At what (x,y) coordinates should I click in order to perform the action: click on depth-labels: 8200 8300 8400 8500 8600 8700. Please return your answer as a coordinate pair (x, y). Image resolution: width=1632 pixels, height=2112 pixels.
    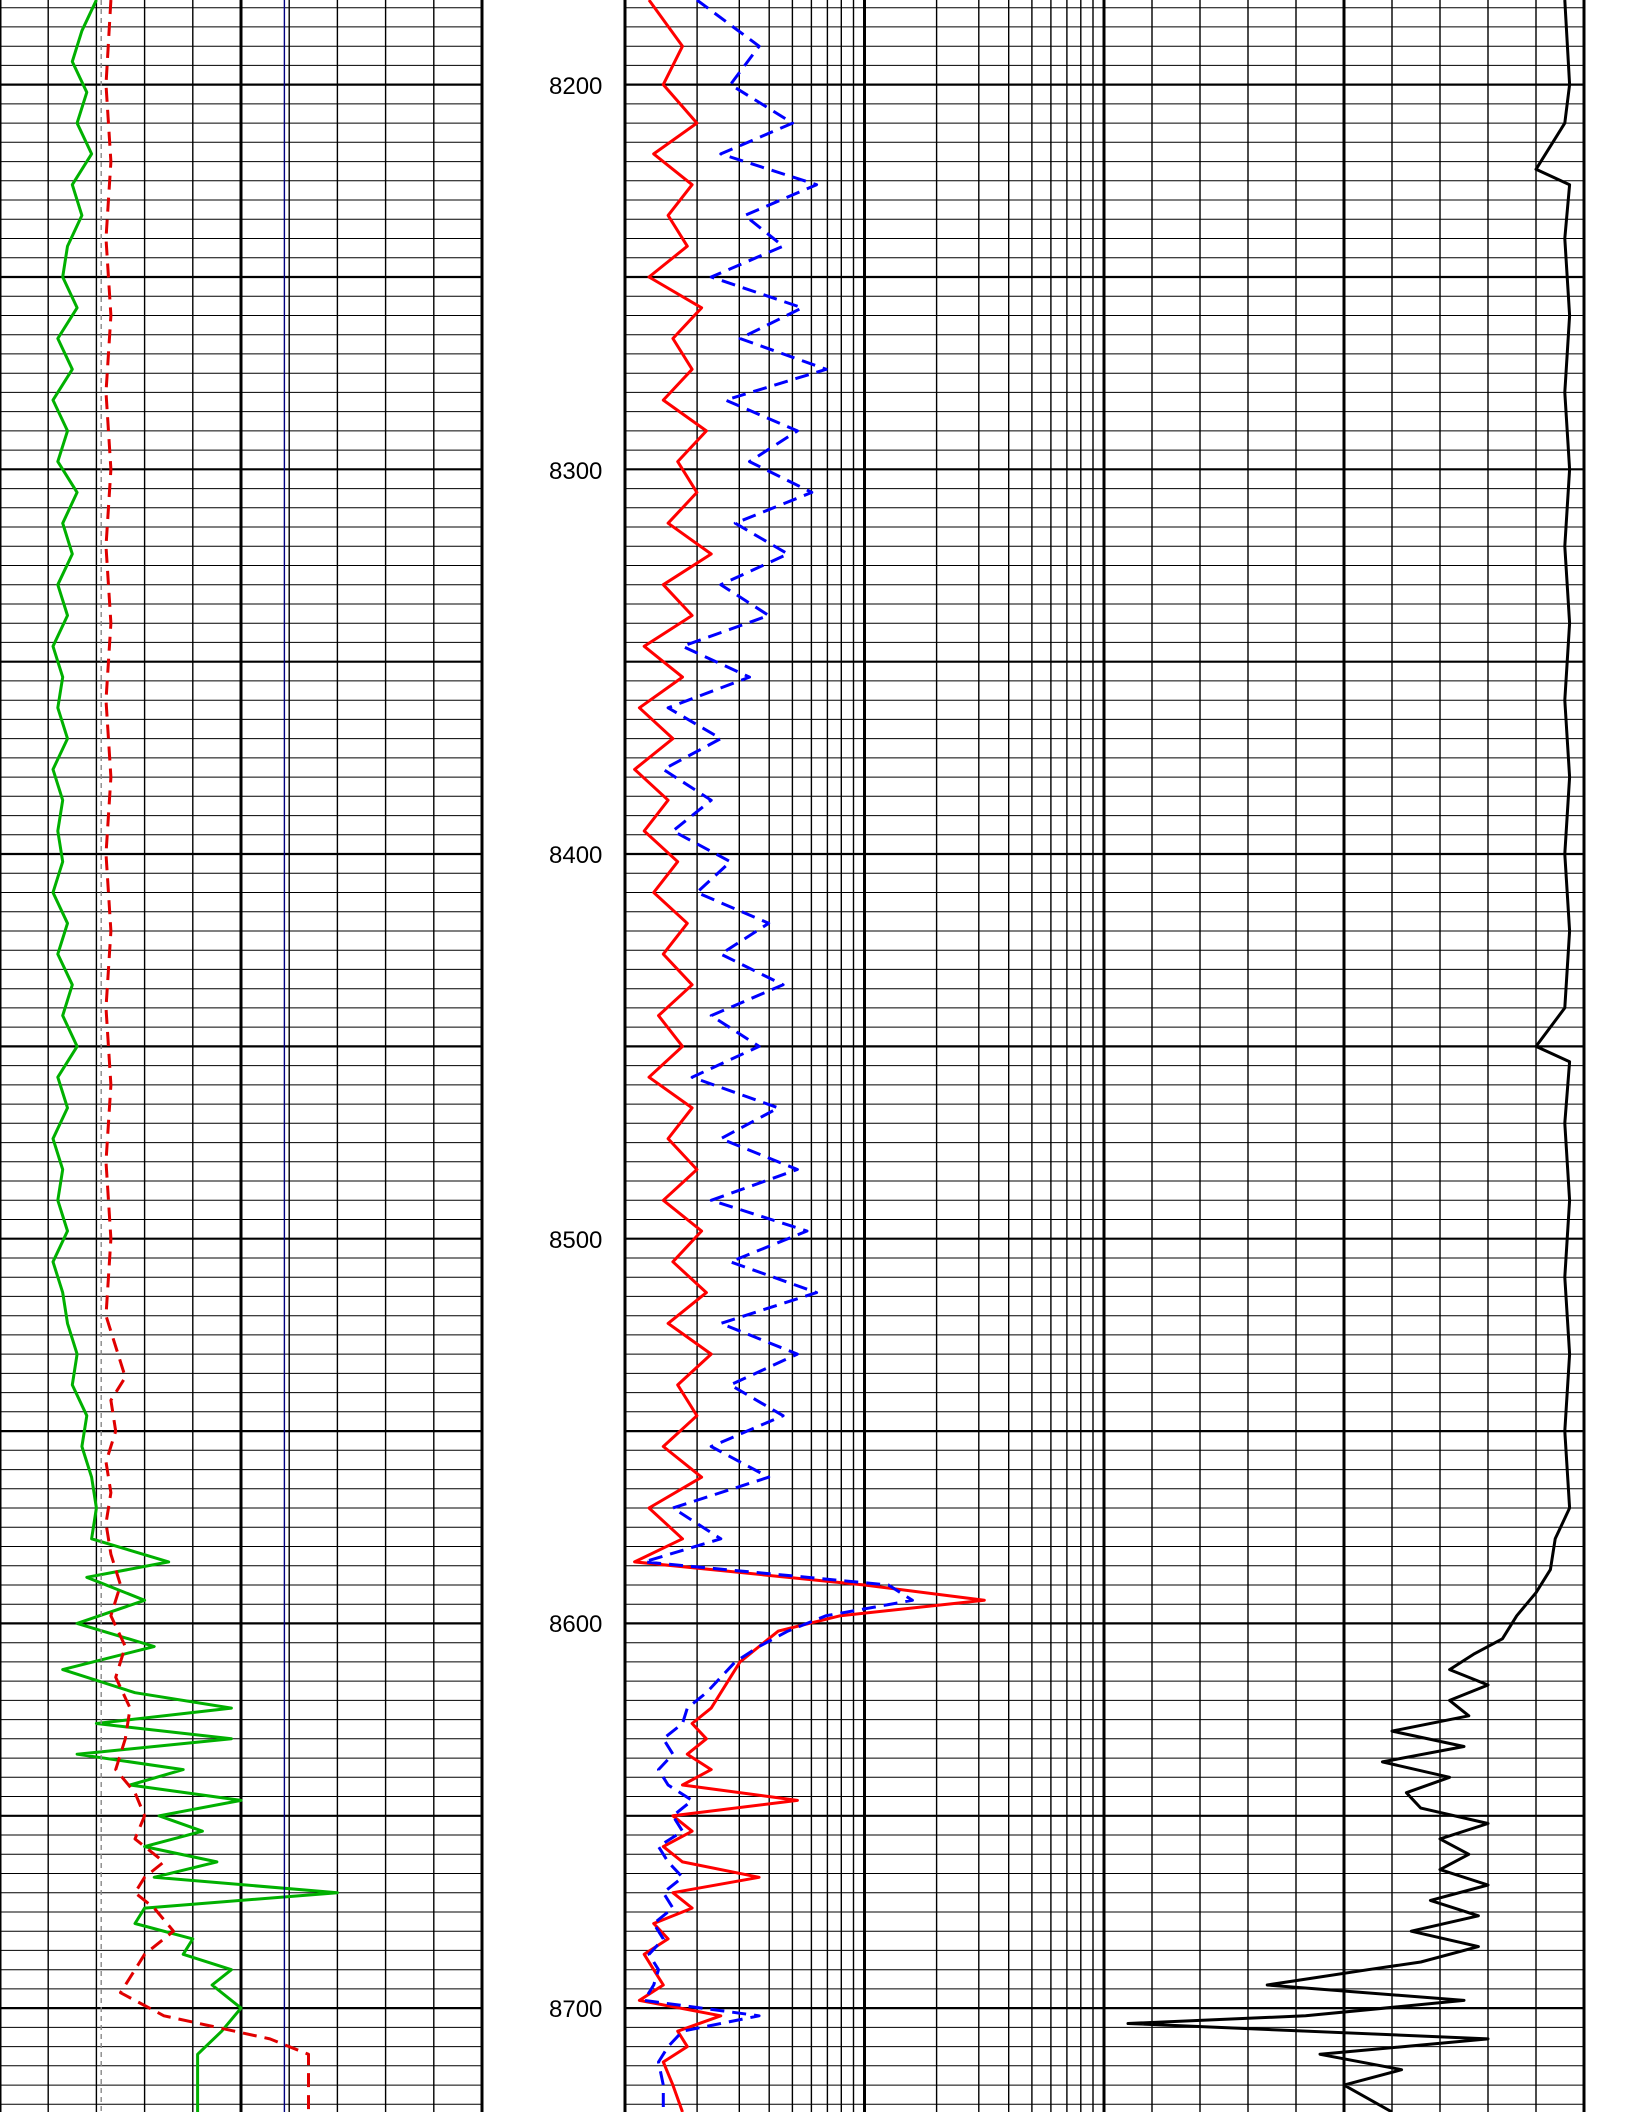
    Looking at the image, I should click on (575, 1048).